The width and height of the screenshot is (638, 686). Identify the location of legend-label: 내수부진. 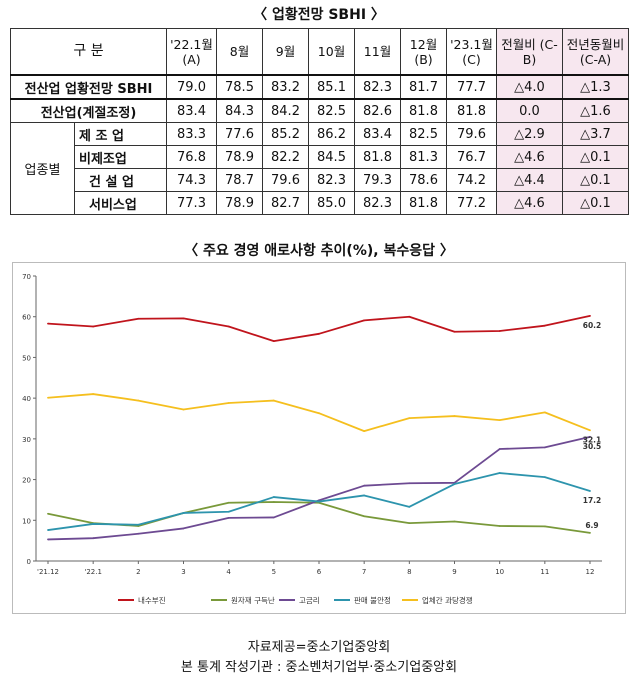
(152, 600).